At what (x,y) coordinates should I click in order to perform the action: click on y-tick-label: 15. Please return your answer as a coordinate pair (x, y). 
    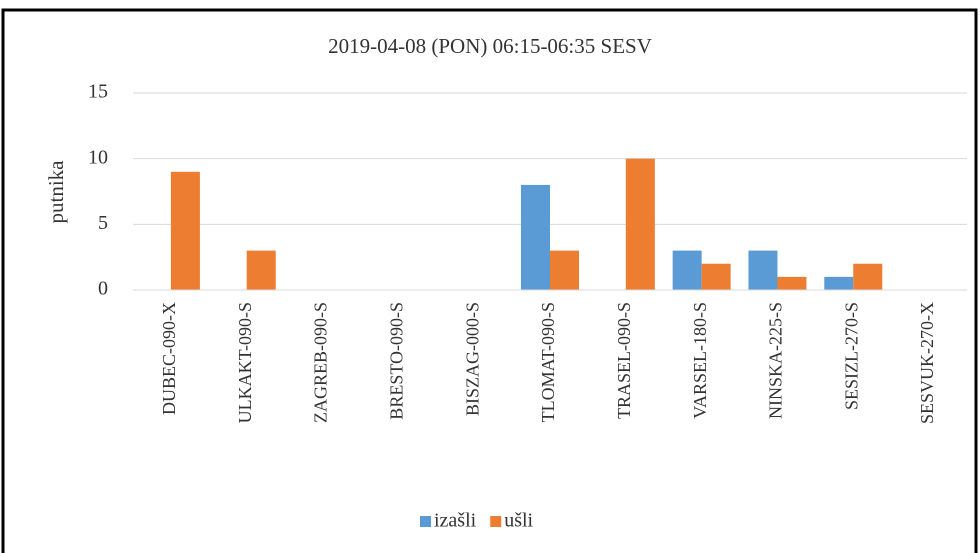
    Looking at the image, I should click on (98, 92).